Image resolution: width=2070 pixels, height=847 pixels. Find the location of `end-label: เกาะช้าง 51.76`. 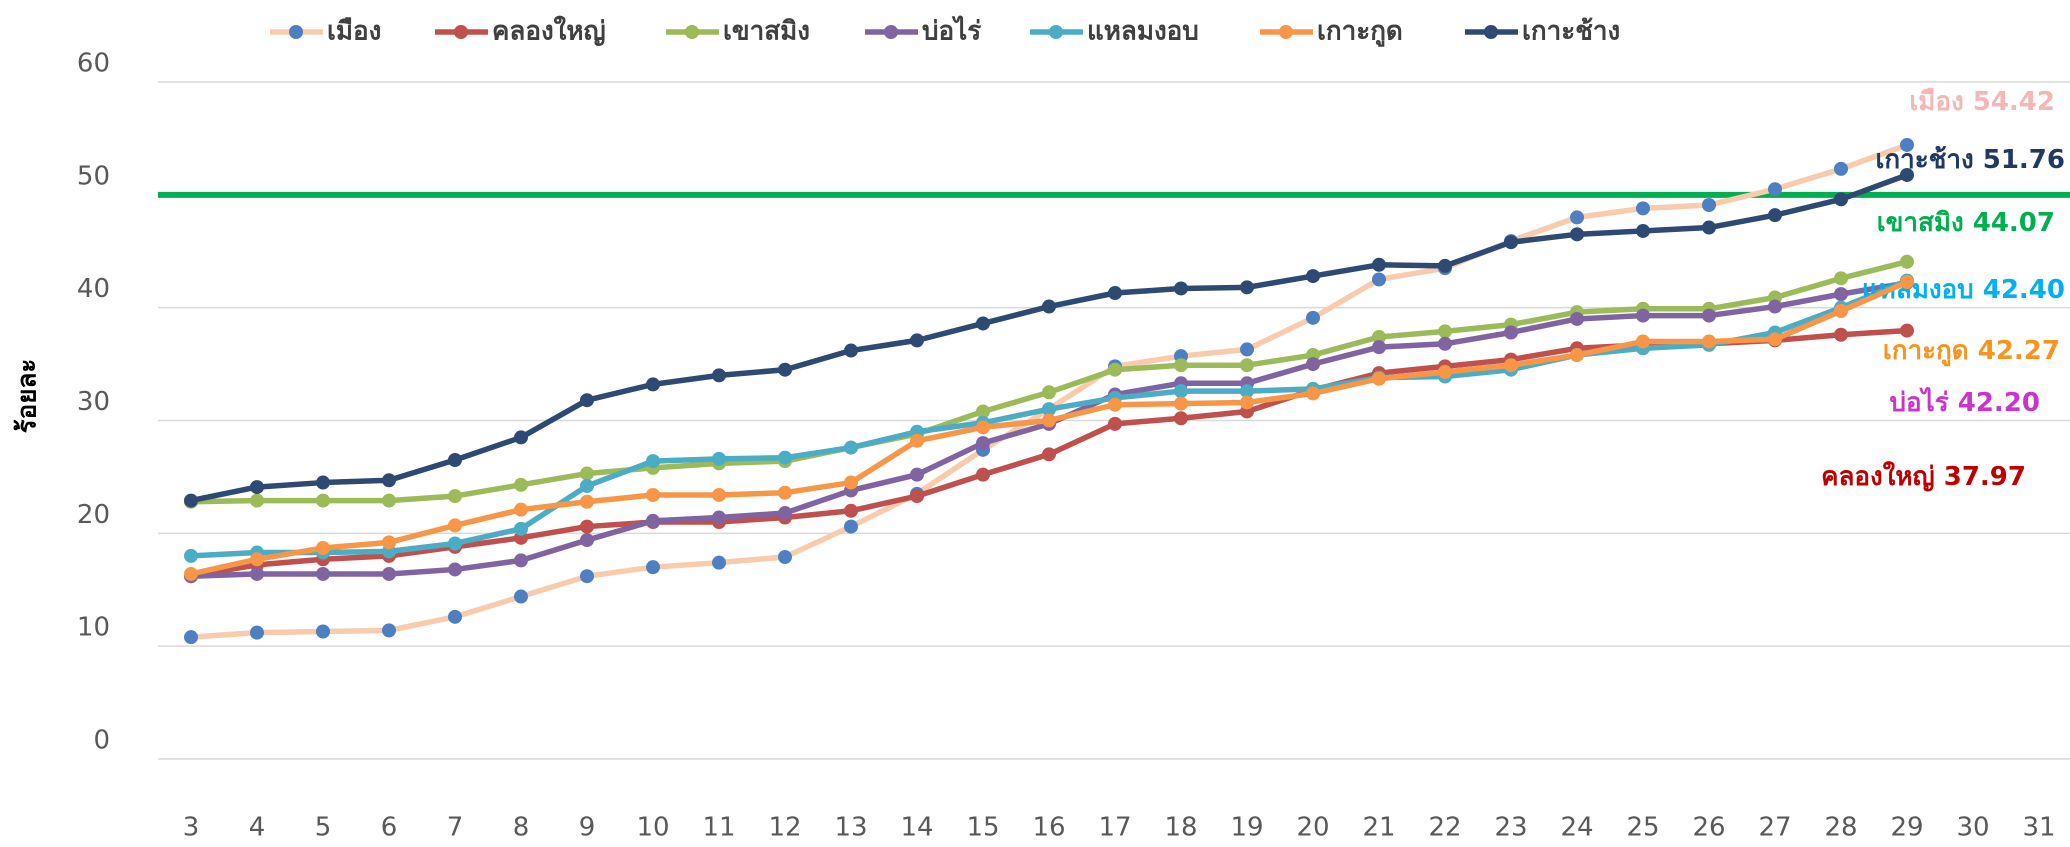

end-label: เกาะช้าง 51.76 is located at coordinates (1970, 160).